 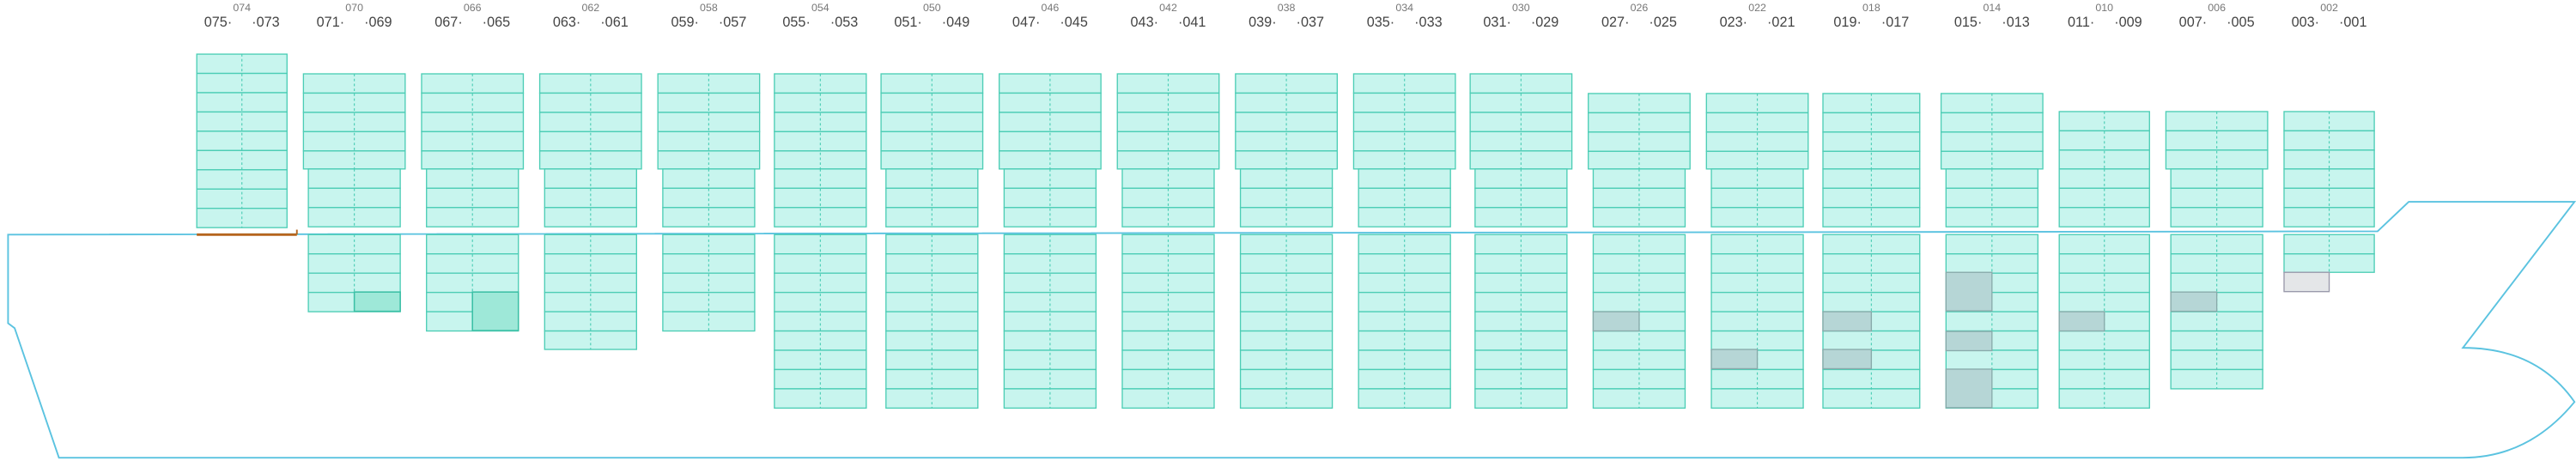 I want to click on bay-right: ·017, so click(x=1895, y=22).